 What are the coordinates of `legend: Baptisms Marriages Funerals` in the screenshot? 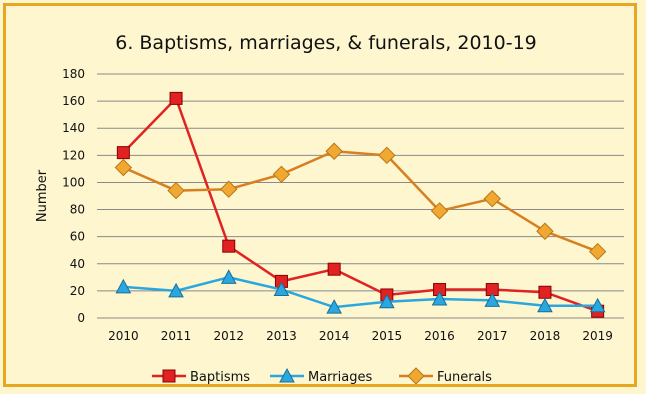 It's located at (322, 376).